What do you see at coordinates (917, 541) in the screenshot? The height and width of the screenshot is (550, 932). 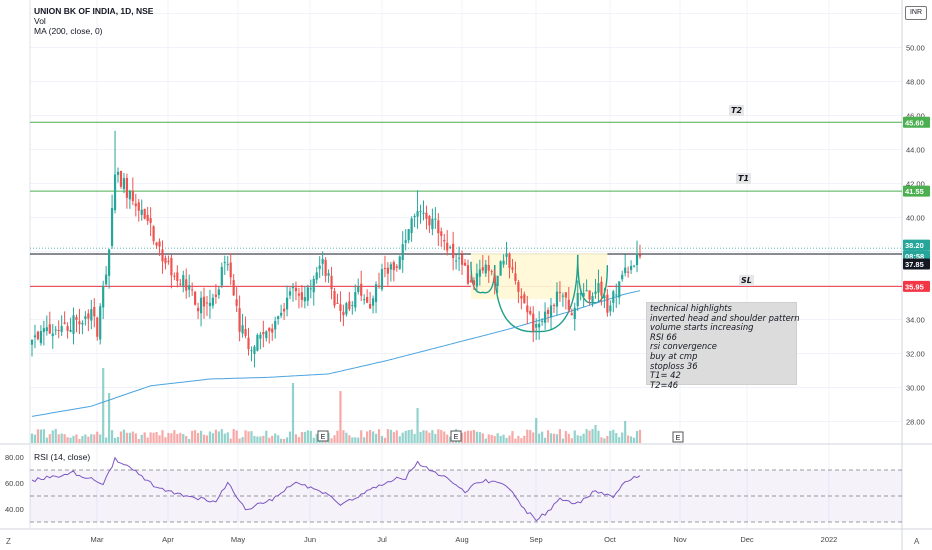 I see `auto-scale-toggle: A` at bounding box center [917, 541].